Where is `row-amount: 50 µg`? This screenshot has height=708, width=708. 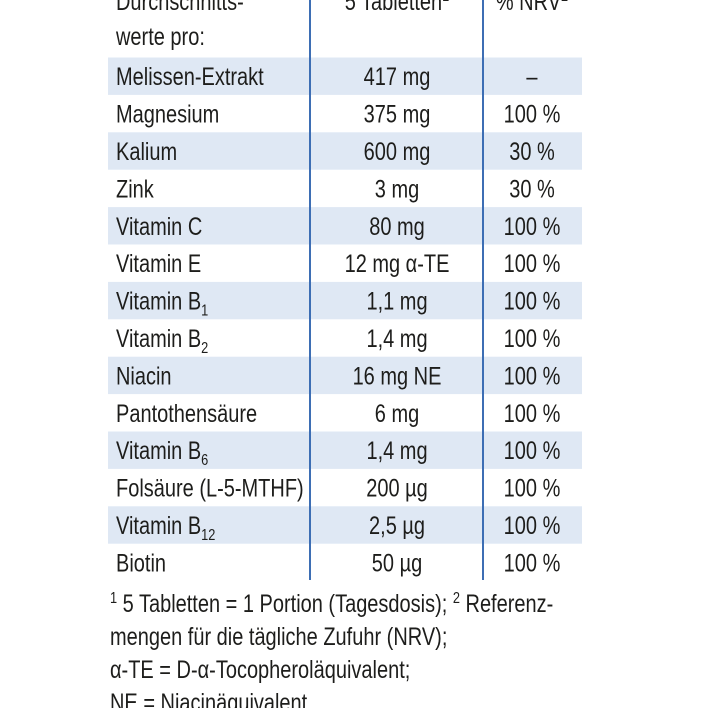
row-amount: 50 µg is located at coordinates (397, 563).